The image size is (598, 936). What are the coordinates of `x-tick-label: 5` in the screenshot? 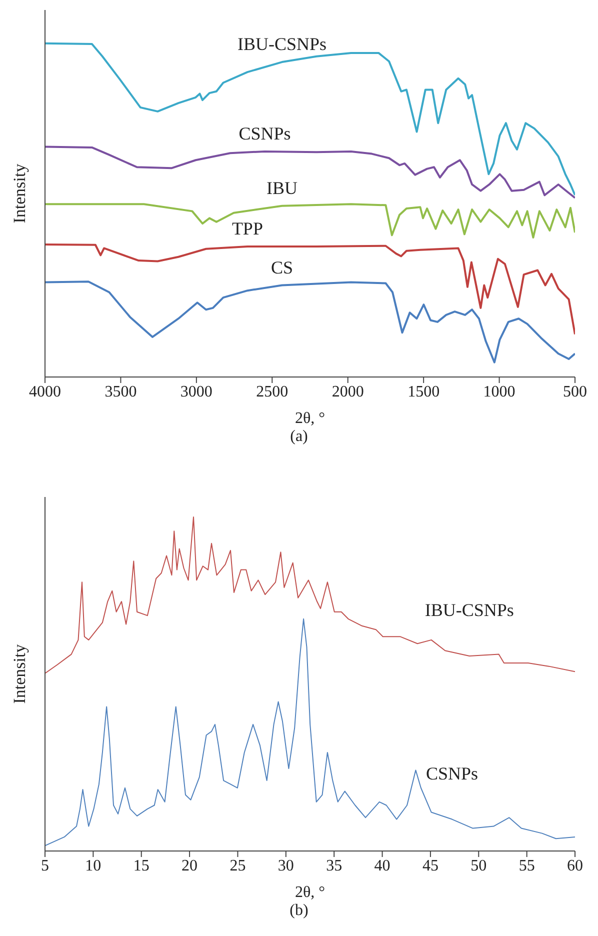 It's located at (45, 865).